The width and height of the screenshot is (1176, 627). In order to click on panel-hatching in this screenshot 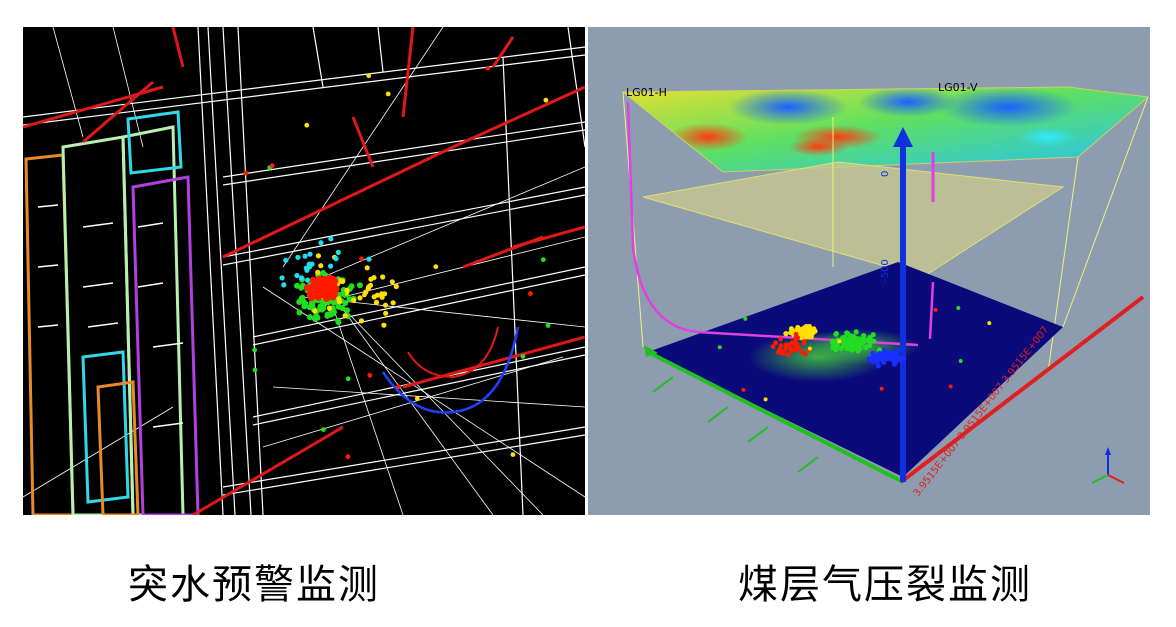, I will do `click(110, 316)`.